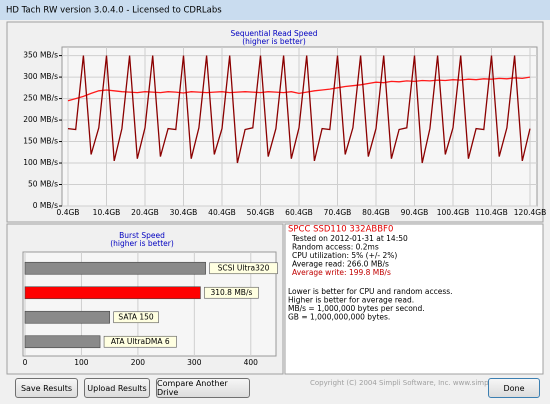 The image size is (550, 404). What do you see at coordinates (349, 238) in the screenshot?
I see `info-line: Tested on 2012-01-31 at 14:50` at bounding box center [349, 238].